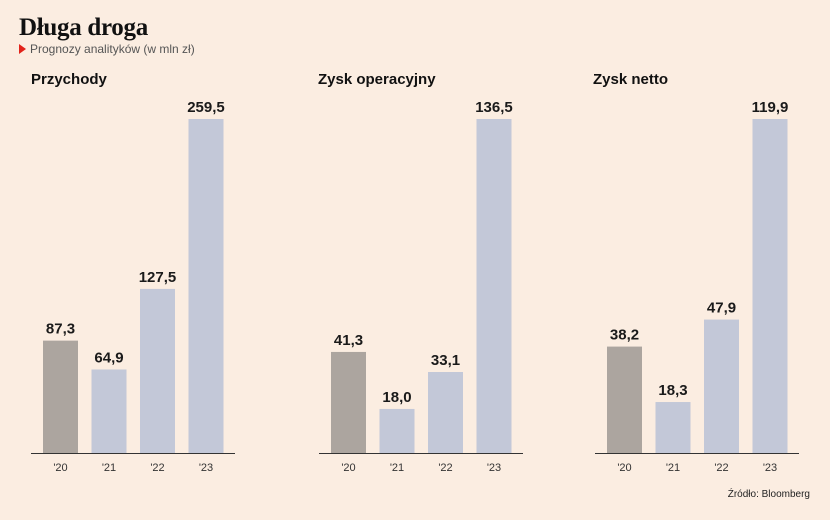 This screenshot has width=830, height=520. Describe the element at coordinates (112, 49) in the screenshot. I see `subtitle-text: Prognozy analityków (w mln zł)` at that location.